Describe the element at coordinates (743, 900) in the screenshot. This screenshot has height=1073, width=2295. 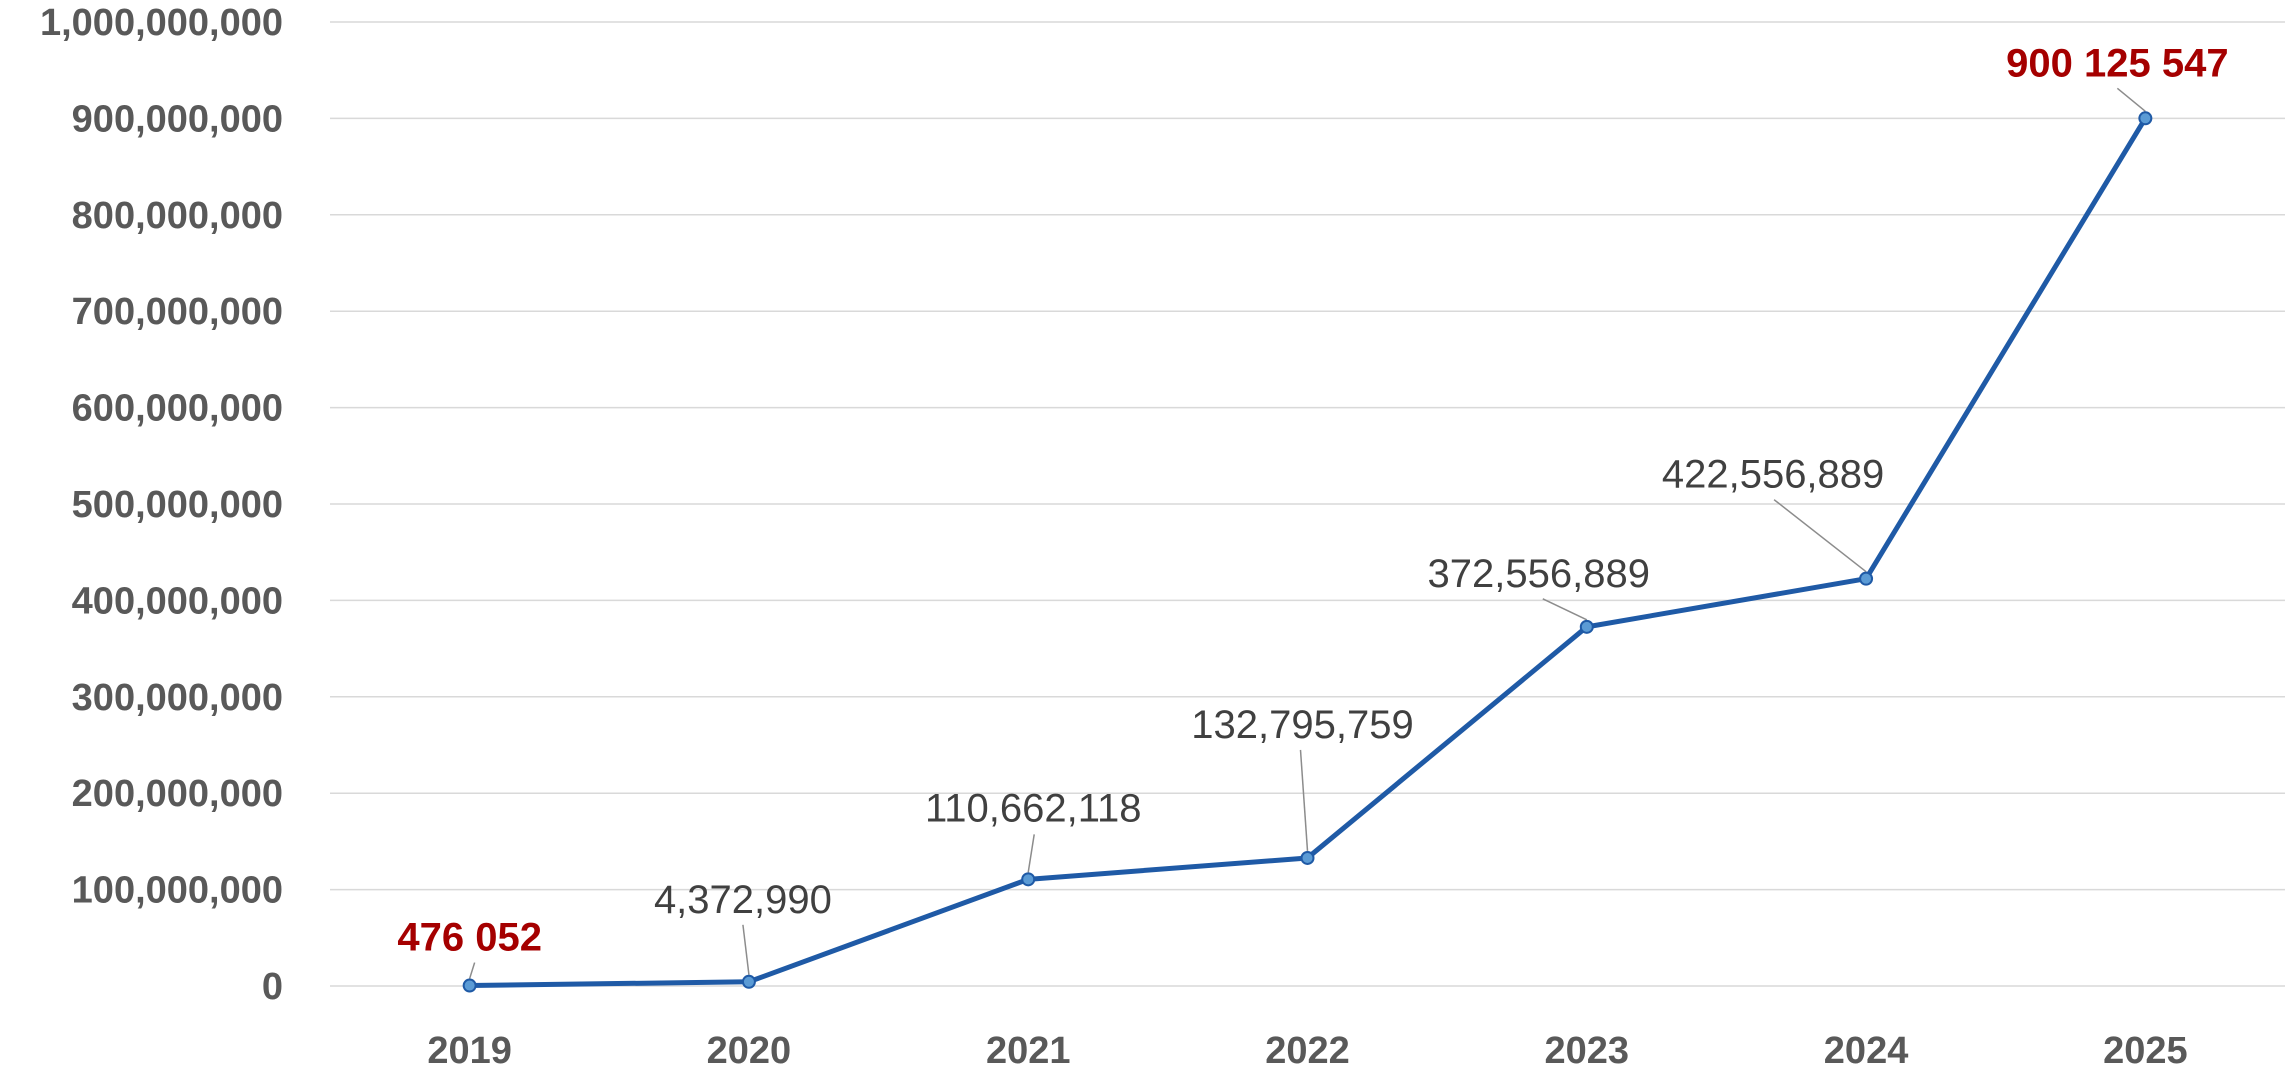
I see `data-label: 4,372,990` at that location.